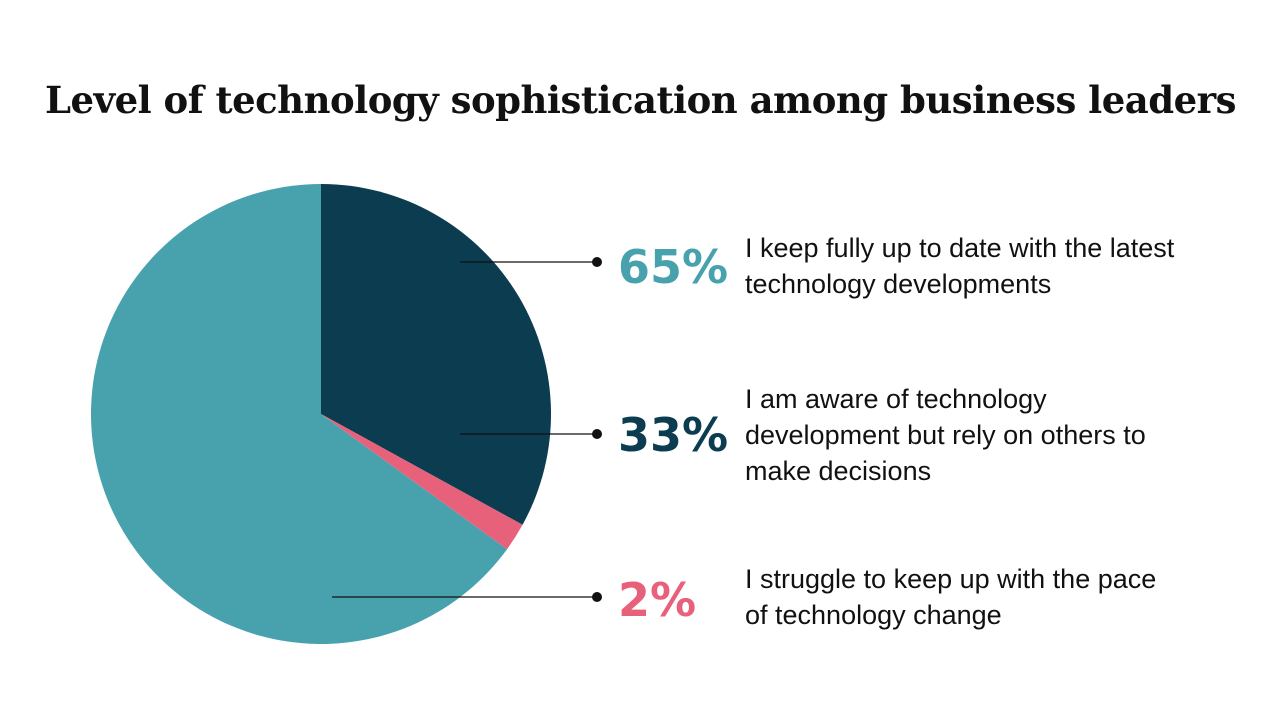 The width and height of the screenshot is (1281, 726). Describe the element at coordinates (422, 482) in the screenshot. I see `pie-slice-struggle-to-keep-up` at that location.